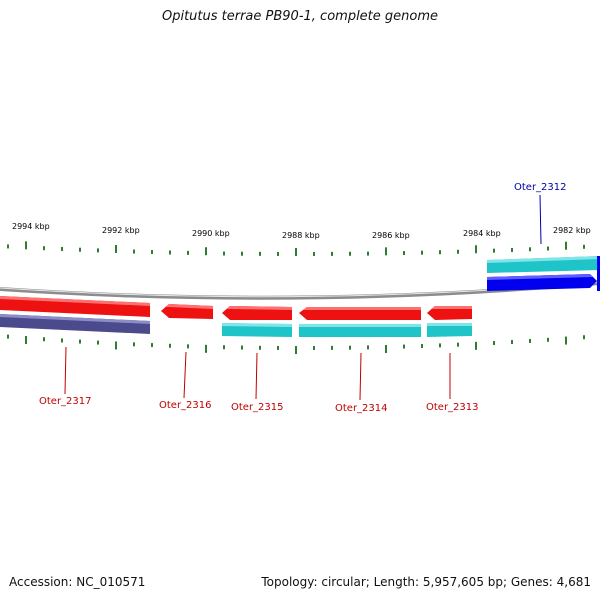 The height and width of the screenshot is (600, 600). I want to click on oter-2314-cds-feature, so click(360, 313).